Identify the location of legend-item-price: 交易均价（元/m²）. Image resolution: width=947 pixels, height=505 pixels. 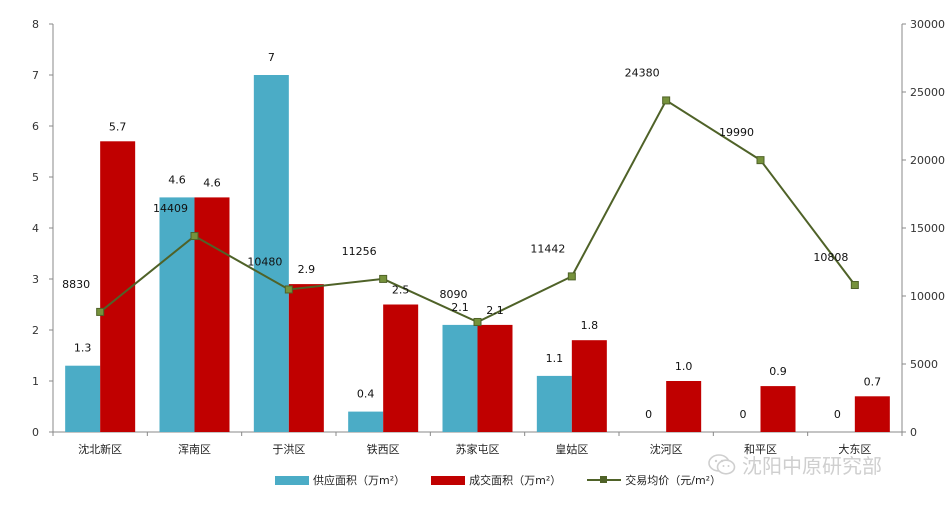
(654, 480).